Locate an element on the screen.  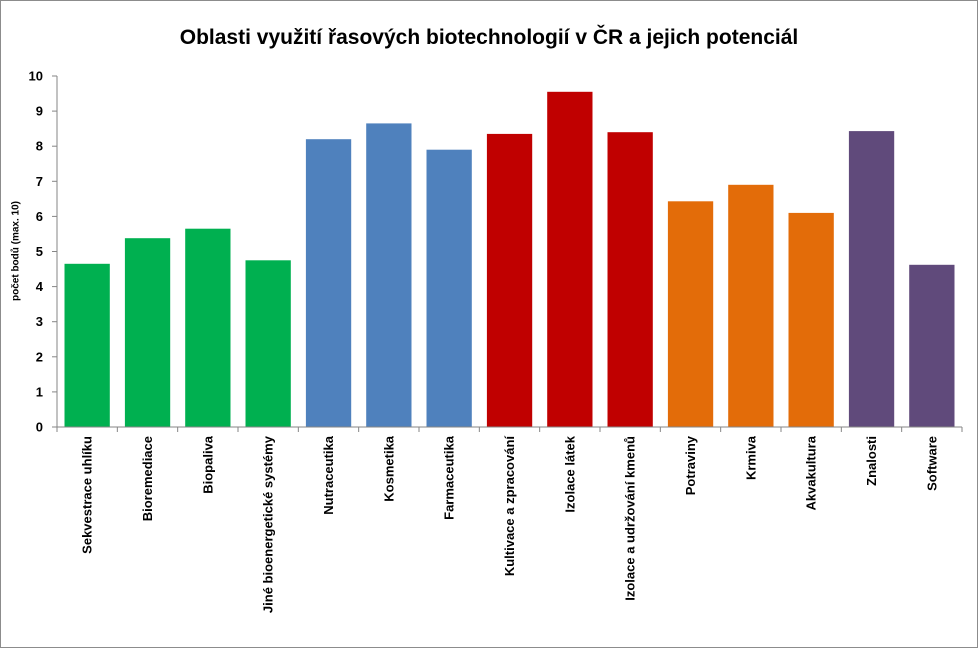
x-tick-label: Nutraceutika is located at coordinates (328, 475).